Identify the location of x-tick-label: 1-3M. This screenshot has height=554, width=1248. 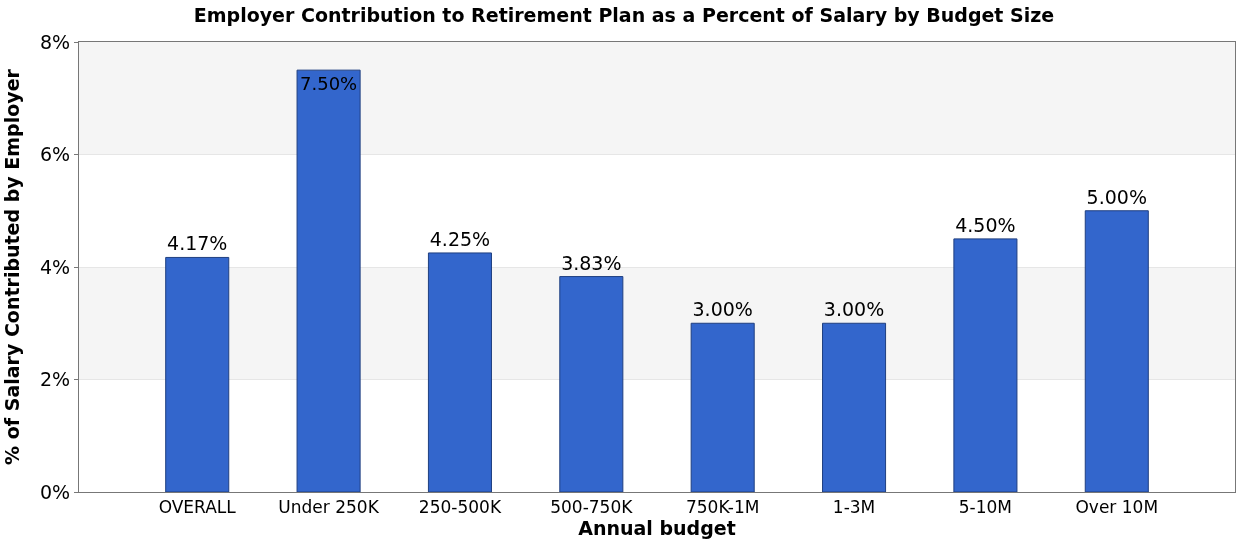
(854, 507).